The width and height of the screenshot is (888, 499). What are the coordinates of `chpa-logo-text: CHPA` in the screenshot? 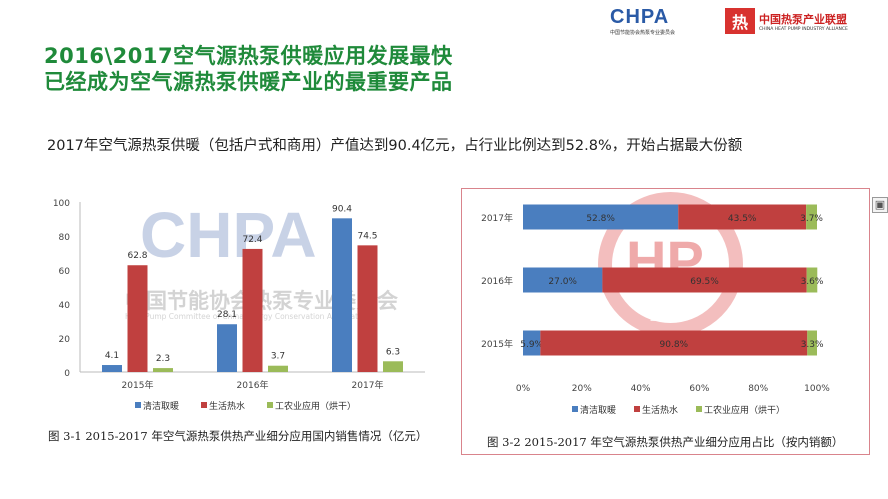 It's located at (640, 17).